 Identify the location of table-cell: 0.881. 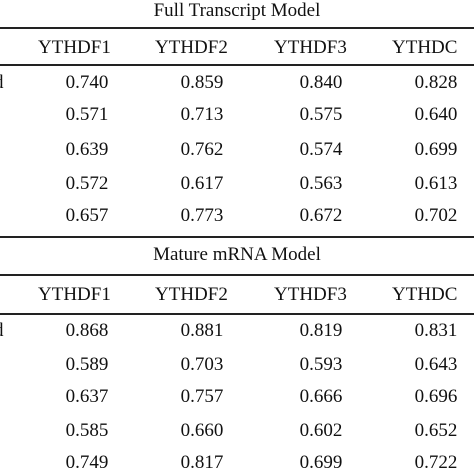
(202, 330).